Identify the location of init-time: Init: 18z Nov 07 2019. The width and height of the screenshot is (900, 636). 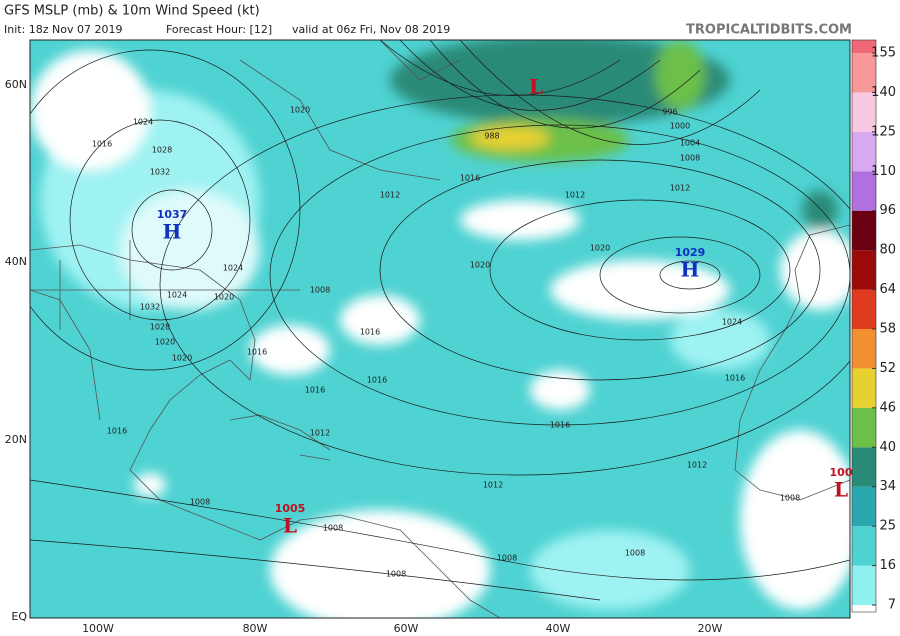
(63, 29).